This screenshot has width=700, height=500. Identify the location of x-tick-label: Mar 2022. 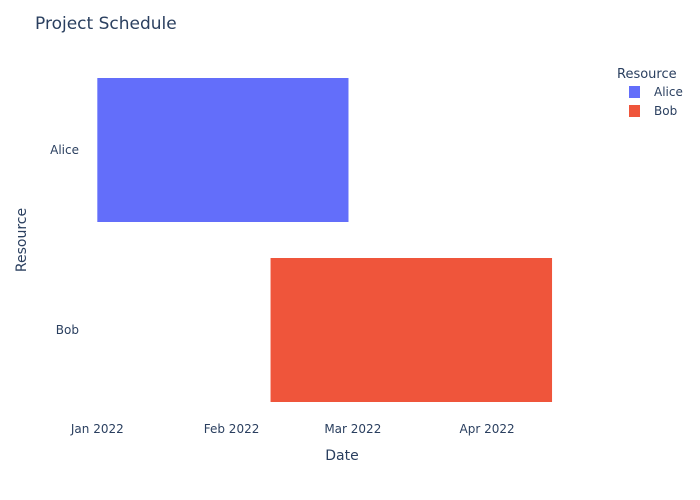
(352, 429).